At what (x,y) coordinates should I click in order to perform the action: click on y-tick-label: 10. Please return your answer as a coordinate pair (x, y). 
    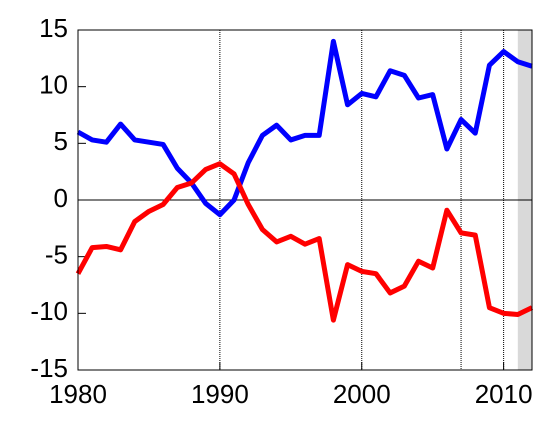
    Looking at the image, I should click on (53, 85).